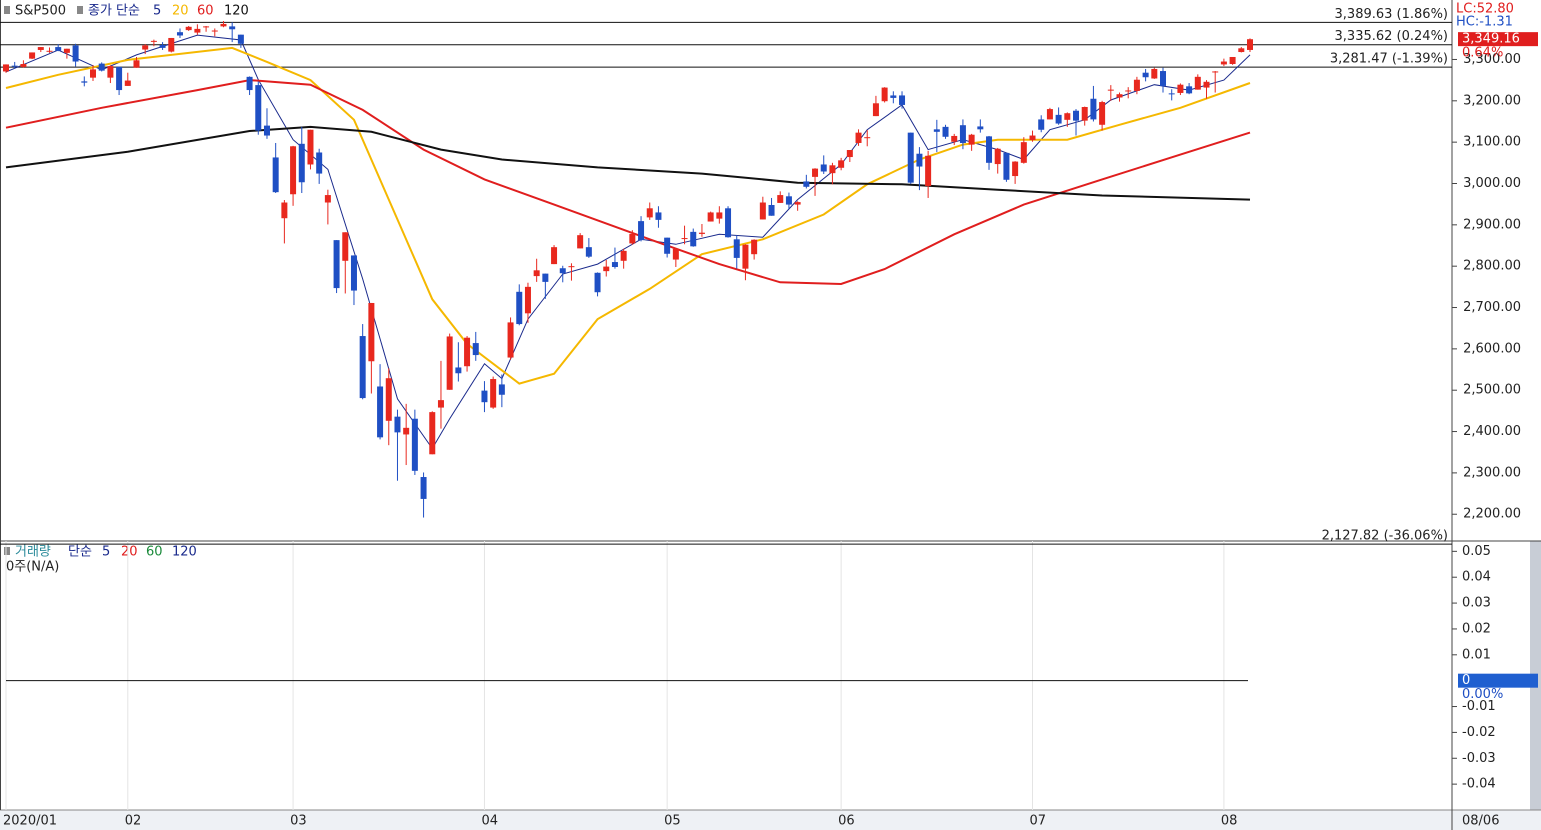  I want to click on y-tick-label: 2,900.00, so click(1492, 224).